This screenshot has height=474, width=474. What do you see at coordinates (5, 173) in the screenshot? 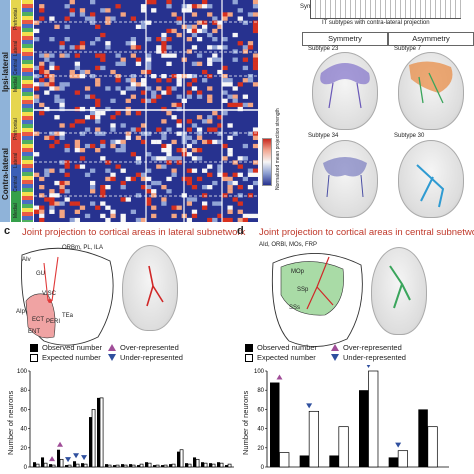
I see `contra-lateral-label: Contra-lateral` at bounding box center [5, 173].